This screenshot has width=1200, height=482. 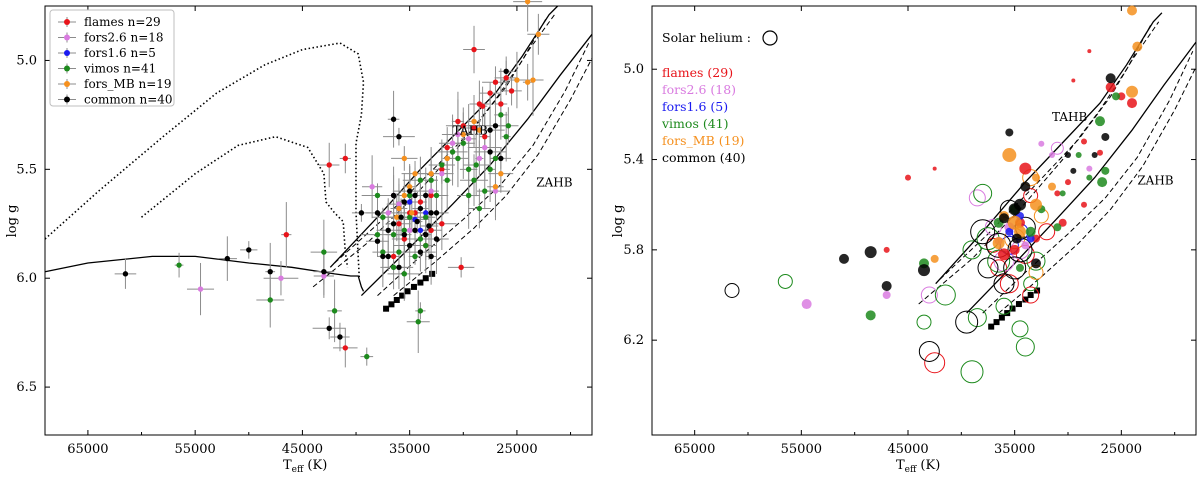 I want to click on left-x-tick-label: 55000, so click(x=194, y=449).